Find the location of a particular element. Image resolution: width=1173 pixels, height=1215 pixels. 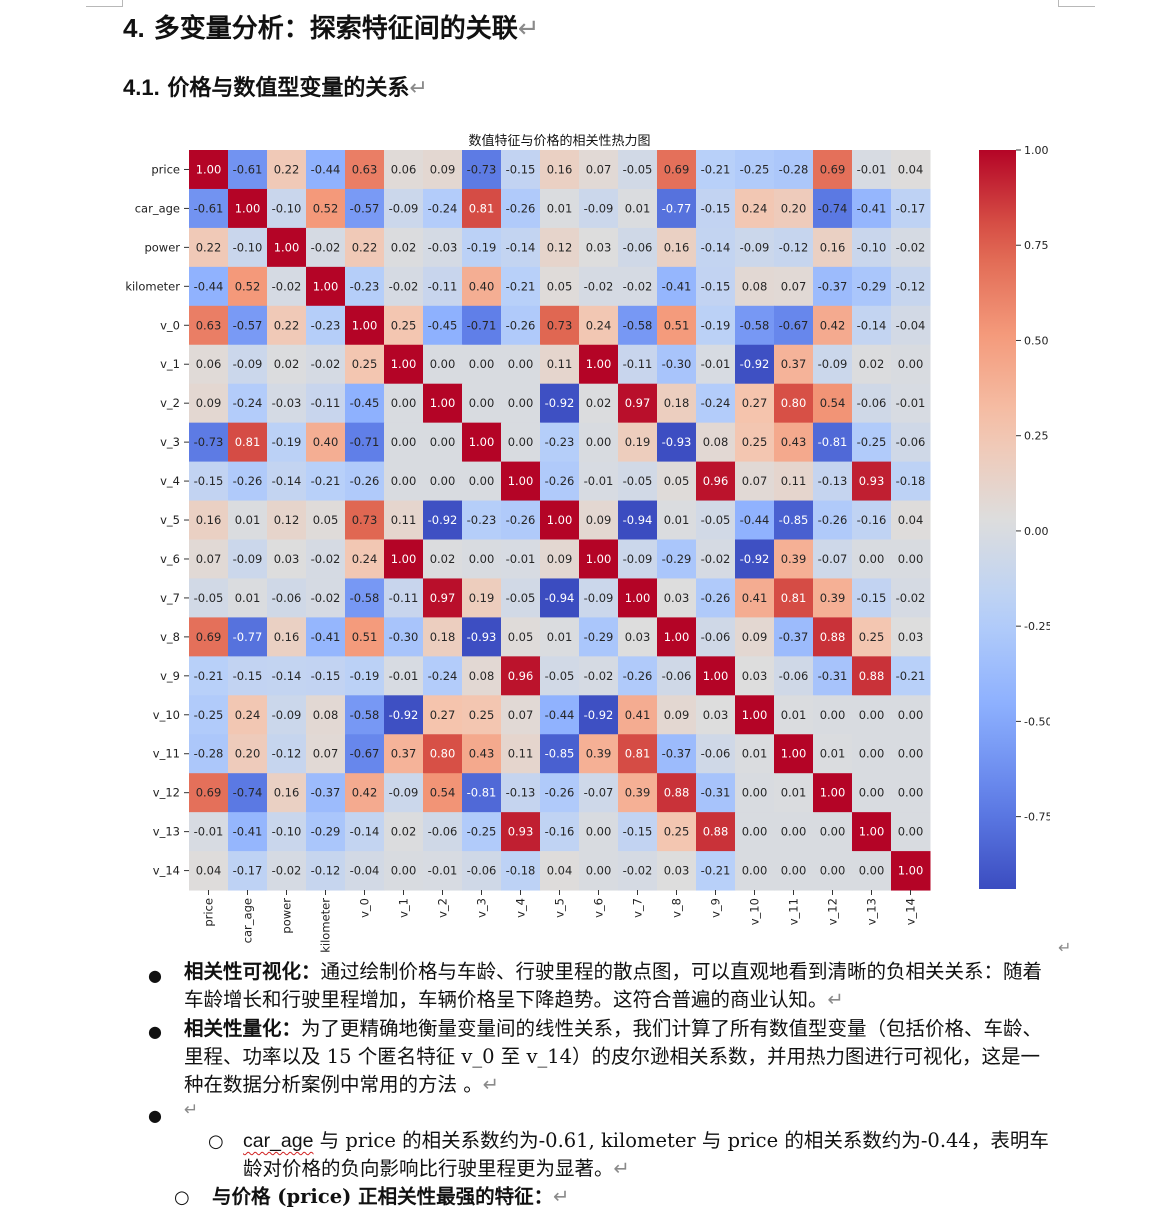

cell-value-label: -0.05 is located at coordinates (638, 481).